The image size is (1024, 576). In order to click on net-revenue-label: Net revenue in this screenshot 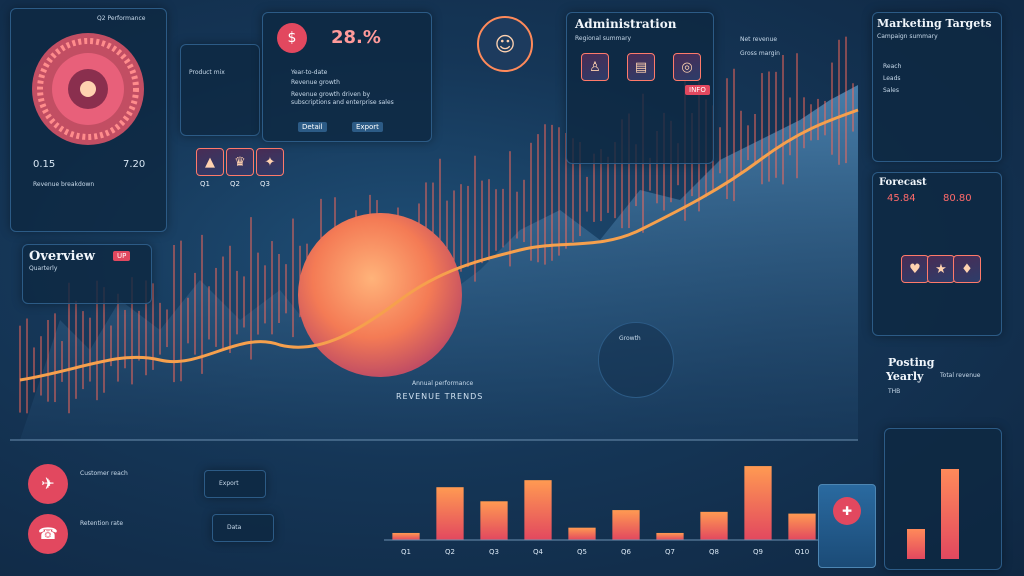, I will do `click(759, 39)`.